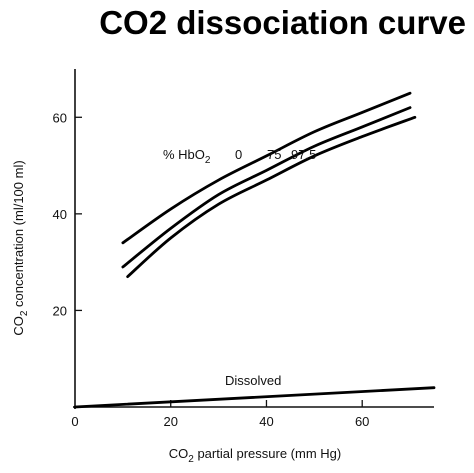  Describe the element at coordinates (208, 160) in the screenshot. I see `hbo2-sub: 2` at that location.